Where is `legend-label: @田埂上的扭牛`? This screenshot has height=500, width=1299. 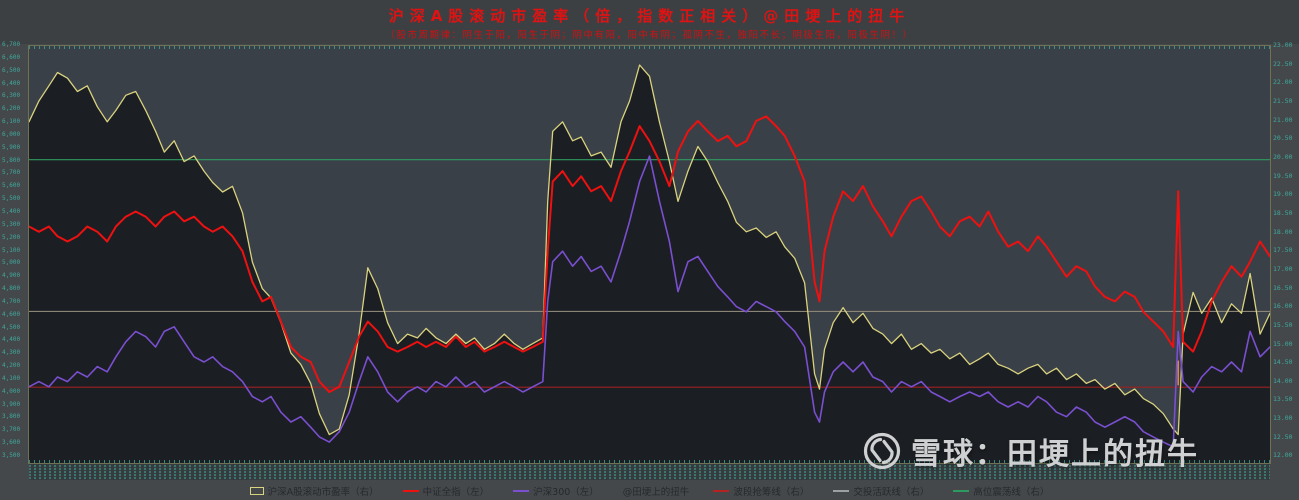 legend-label: @田埂上的扭牛 is located at coordinates (656, 492).